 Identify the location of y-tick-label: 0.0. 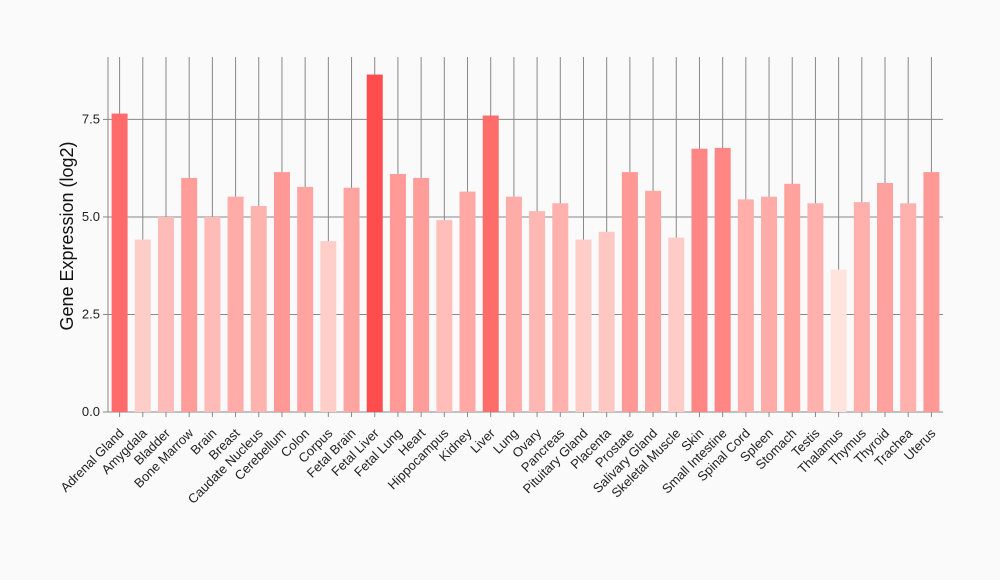
(91, 411).